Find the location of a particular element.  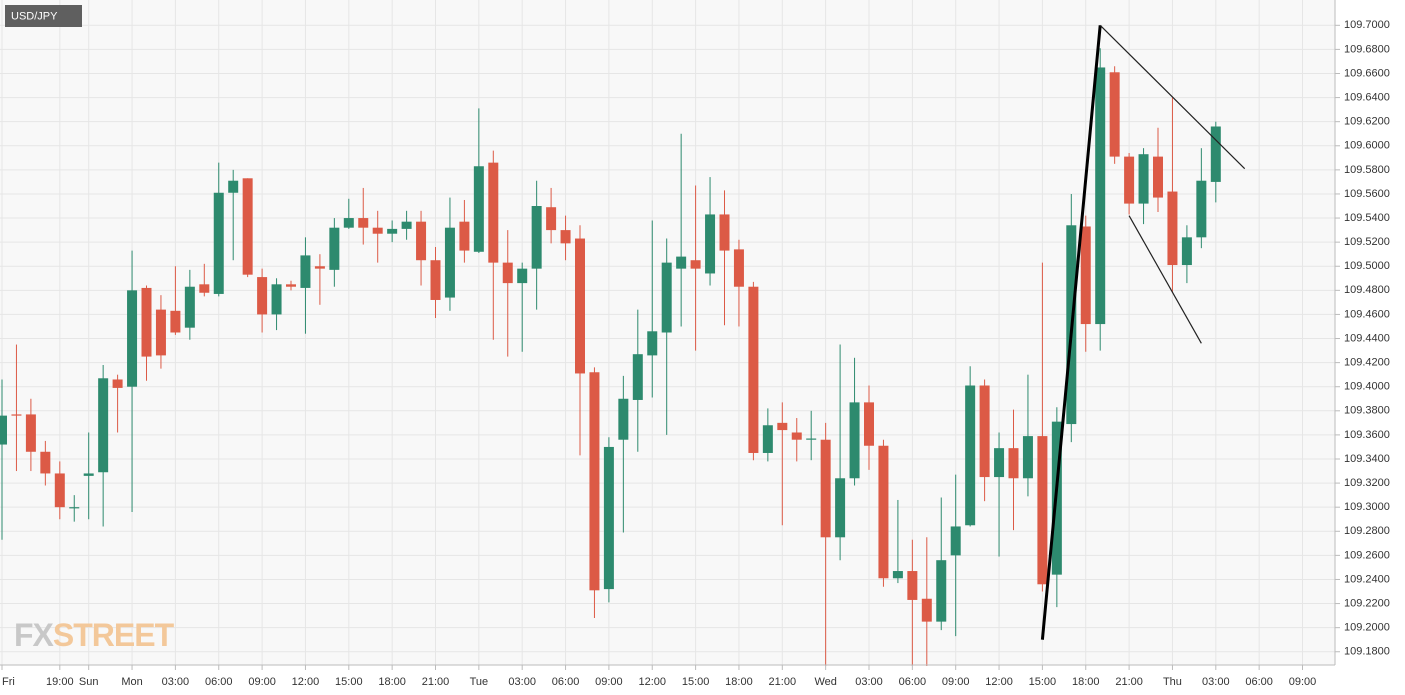

y-tick-label: 109.1800 is located at coordinates (1367, 652).